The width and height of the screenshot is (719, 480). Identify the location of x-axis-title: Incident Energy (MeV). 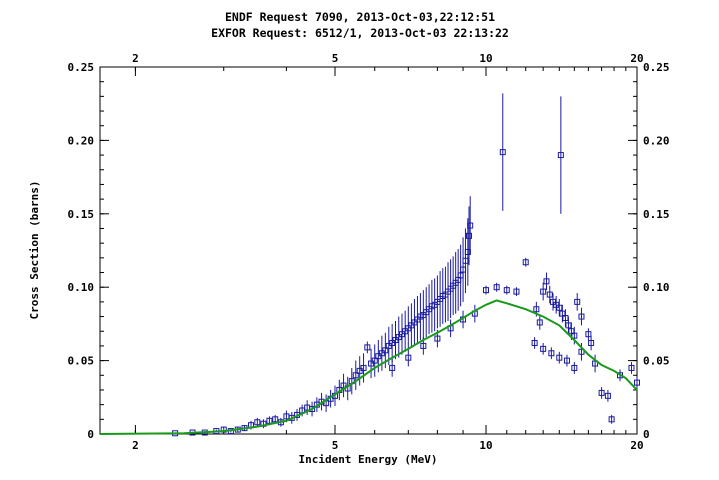
(367, 459).